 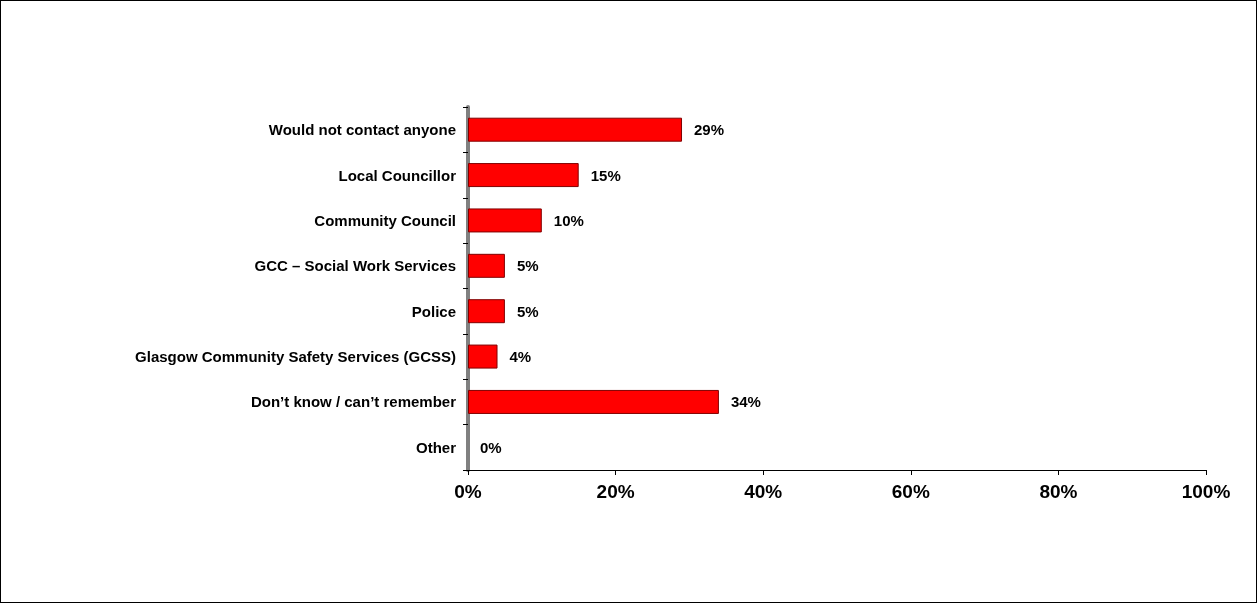 What do you see at coordinates (745, 402) in the screenshot?
I see `data-label: 34%` at bounding box center [745, 402].